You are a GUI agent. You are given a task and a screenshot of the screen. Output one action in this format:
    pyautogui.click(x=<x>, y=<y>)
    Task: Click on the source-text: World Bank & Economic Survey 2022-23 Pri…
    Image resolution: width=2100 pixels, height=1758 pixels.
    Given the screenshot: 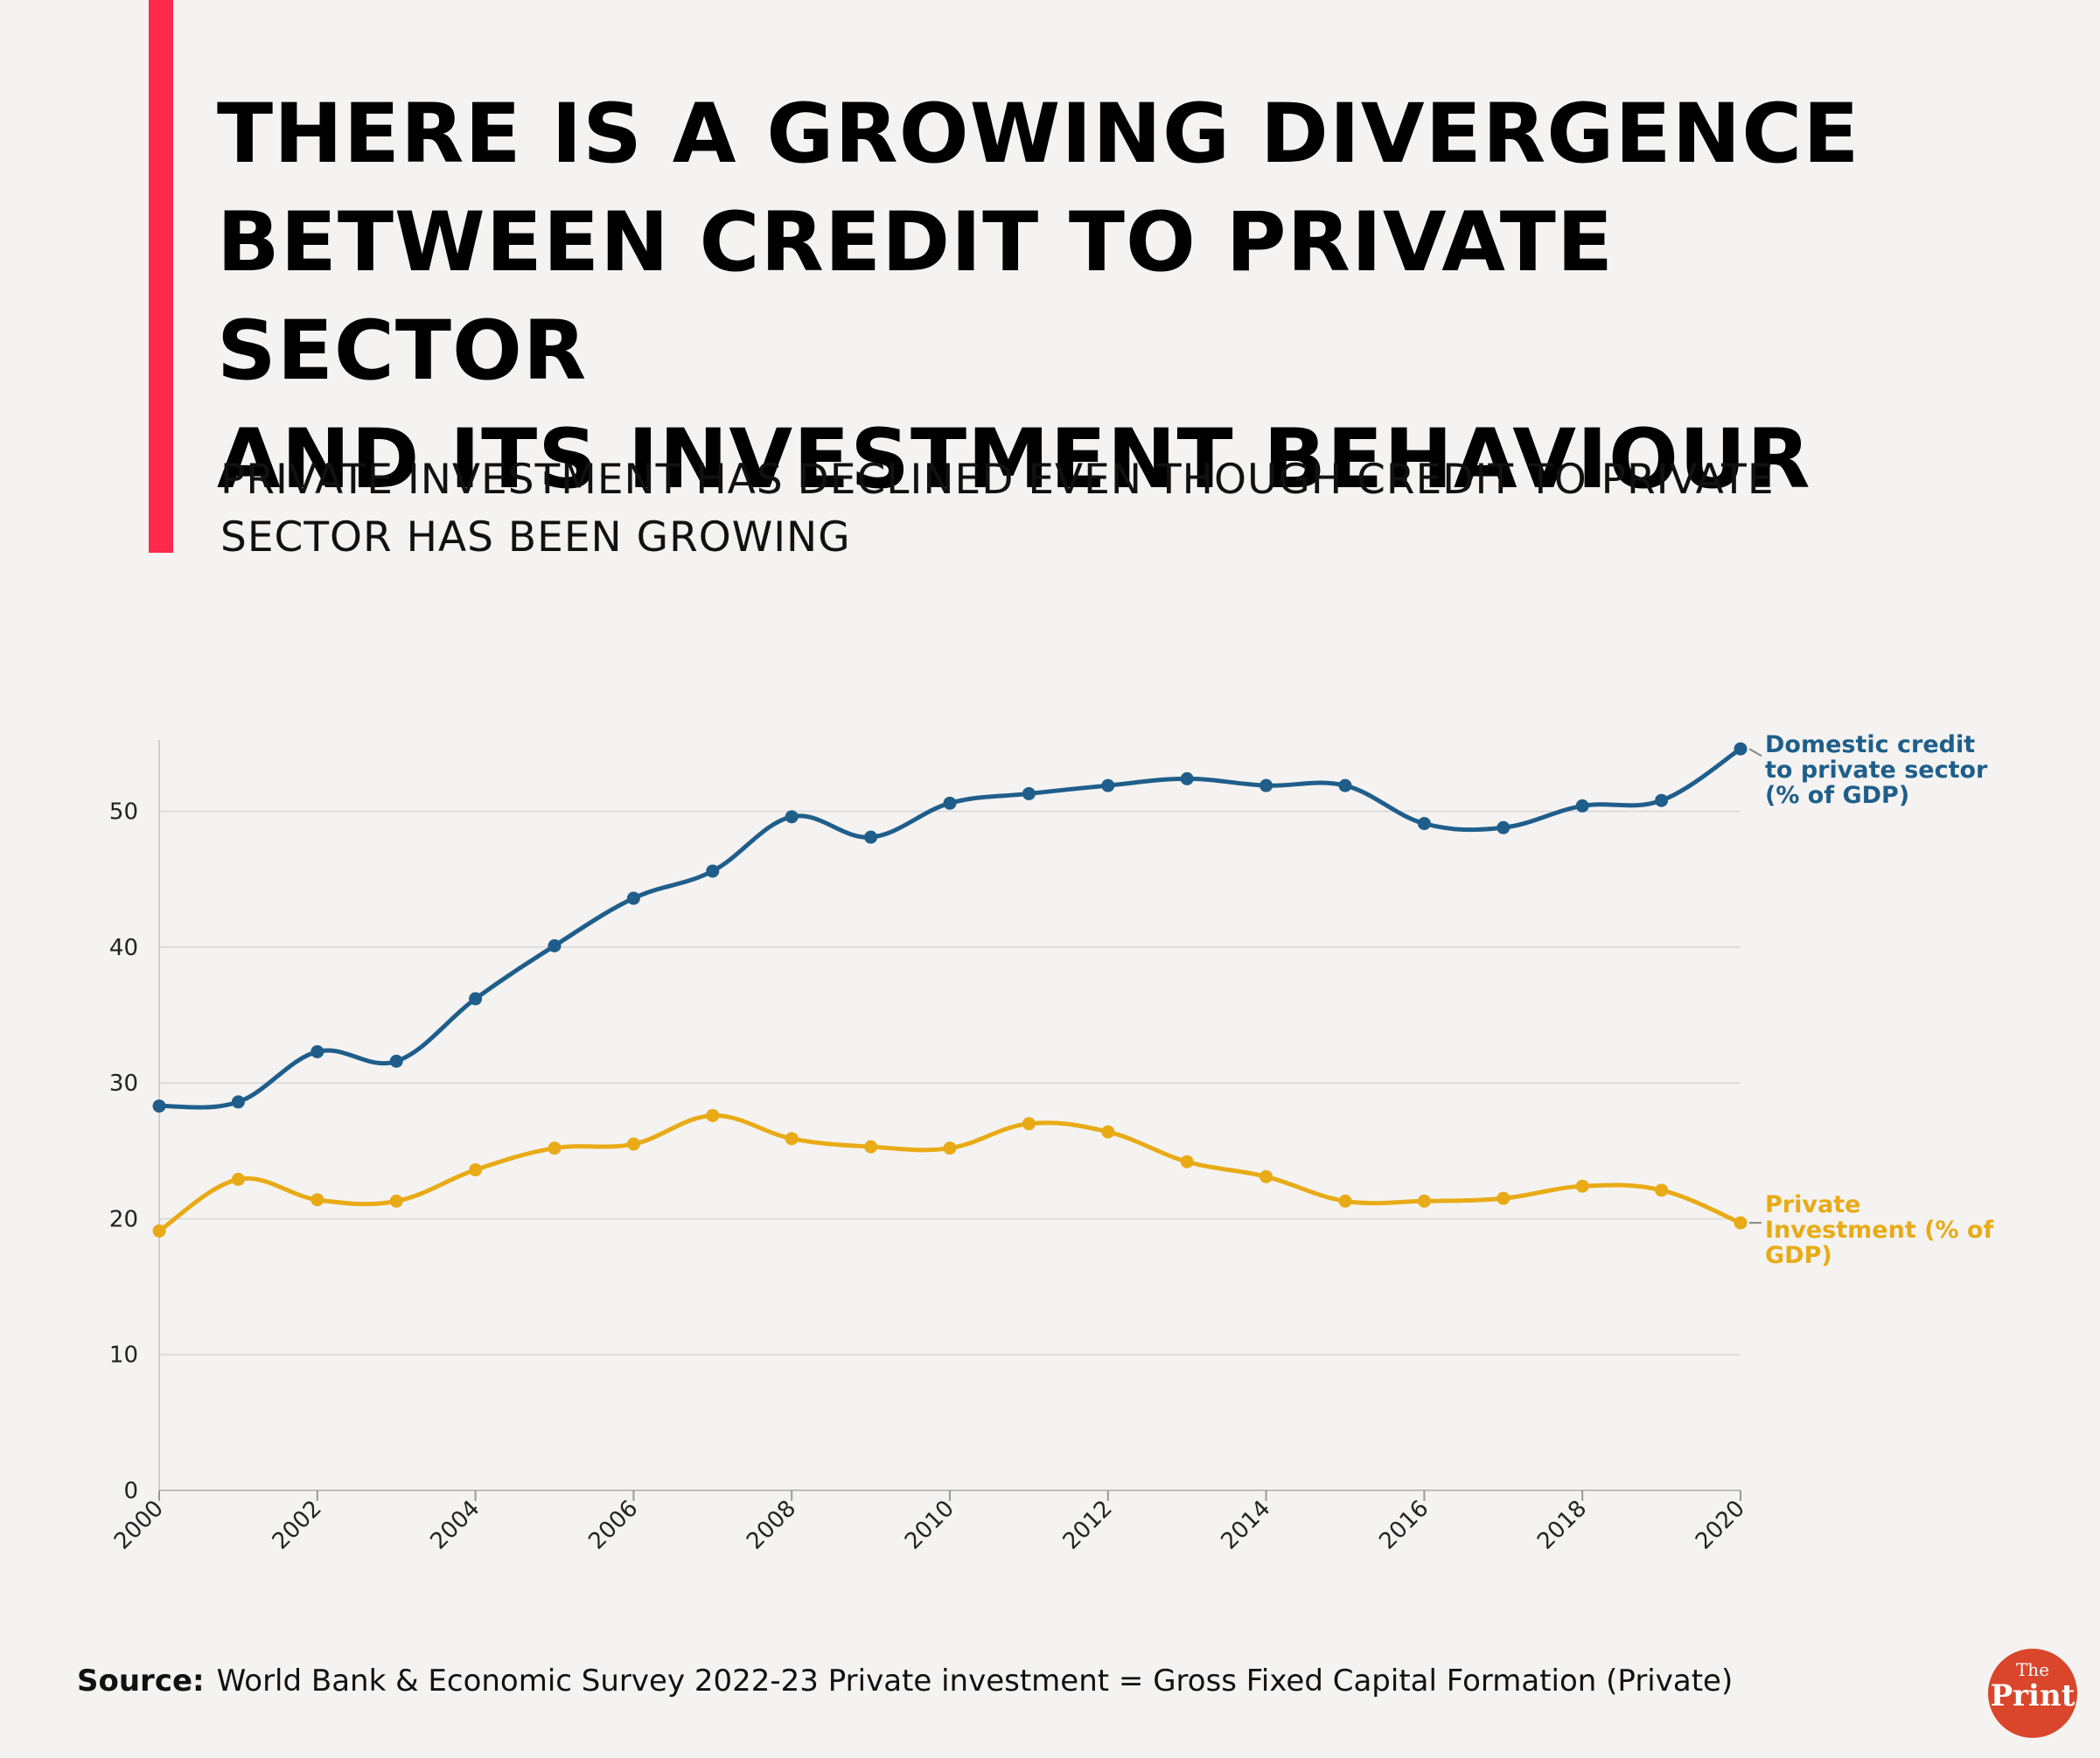 What is the action you would take?
    pyautogui.click(x=975, y=1681)
    